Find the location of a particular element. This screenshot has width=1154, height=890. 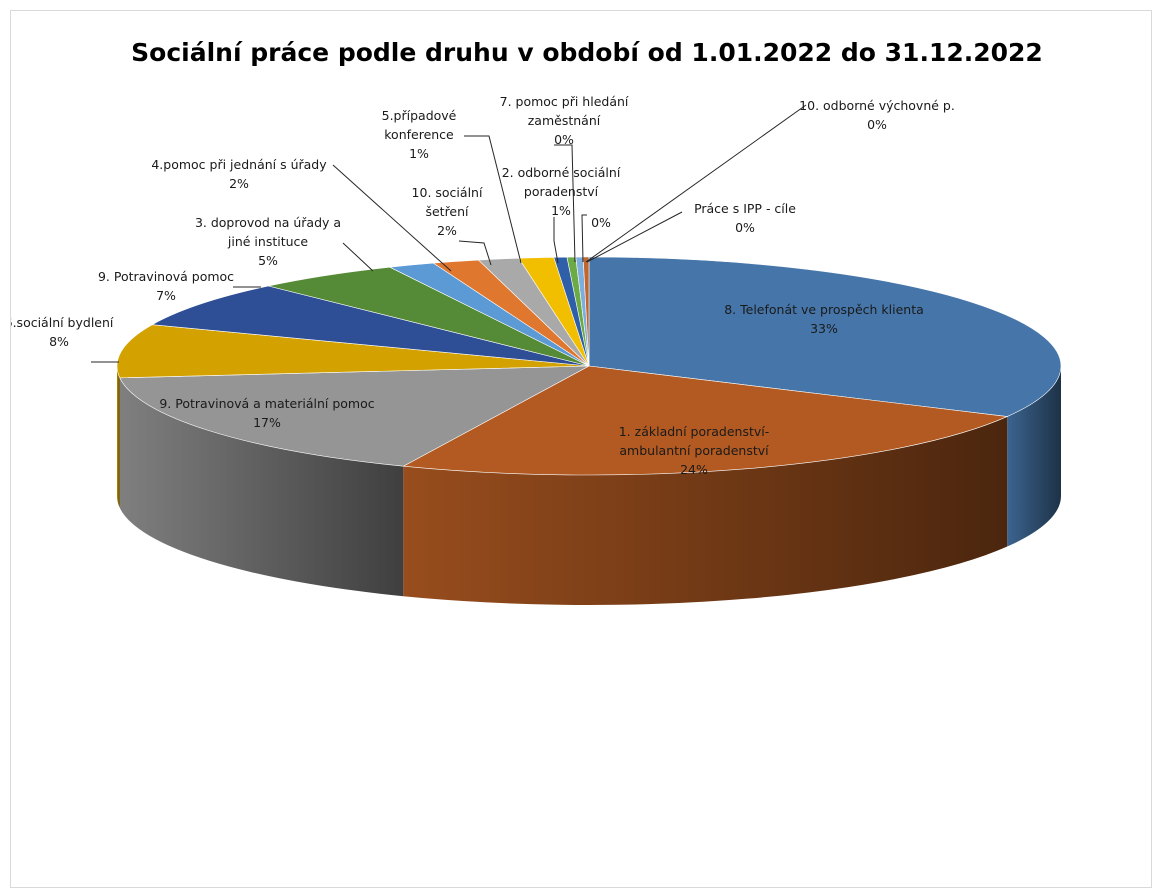

data-label-percent: 24% is located at coordinates (694, 469).